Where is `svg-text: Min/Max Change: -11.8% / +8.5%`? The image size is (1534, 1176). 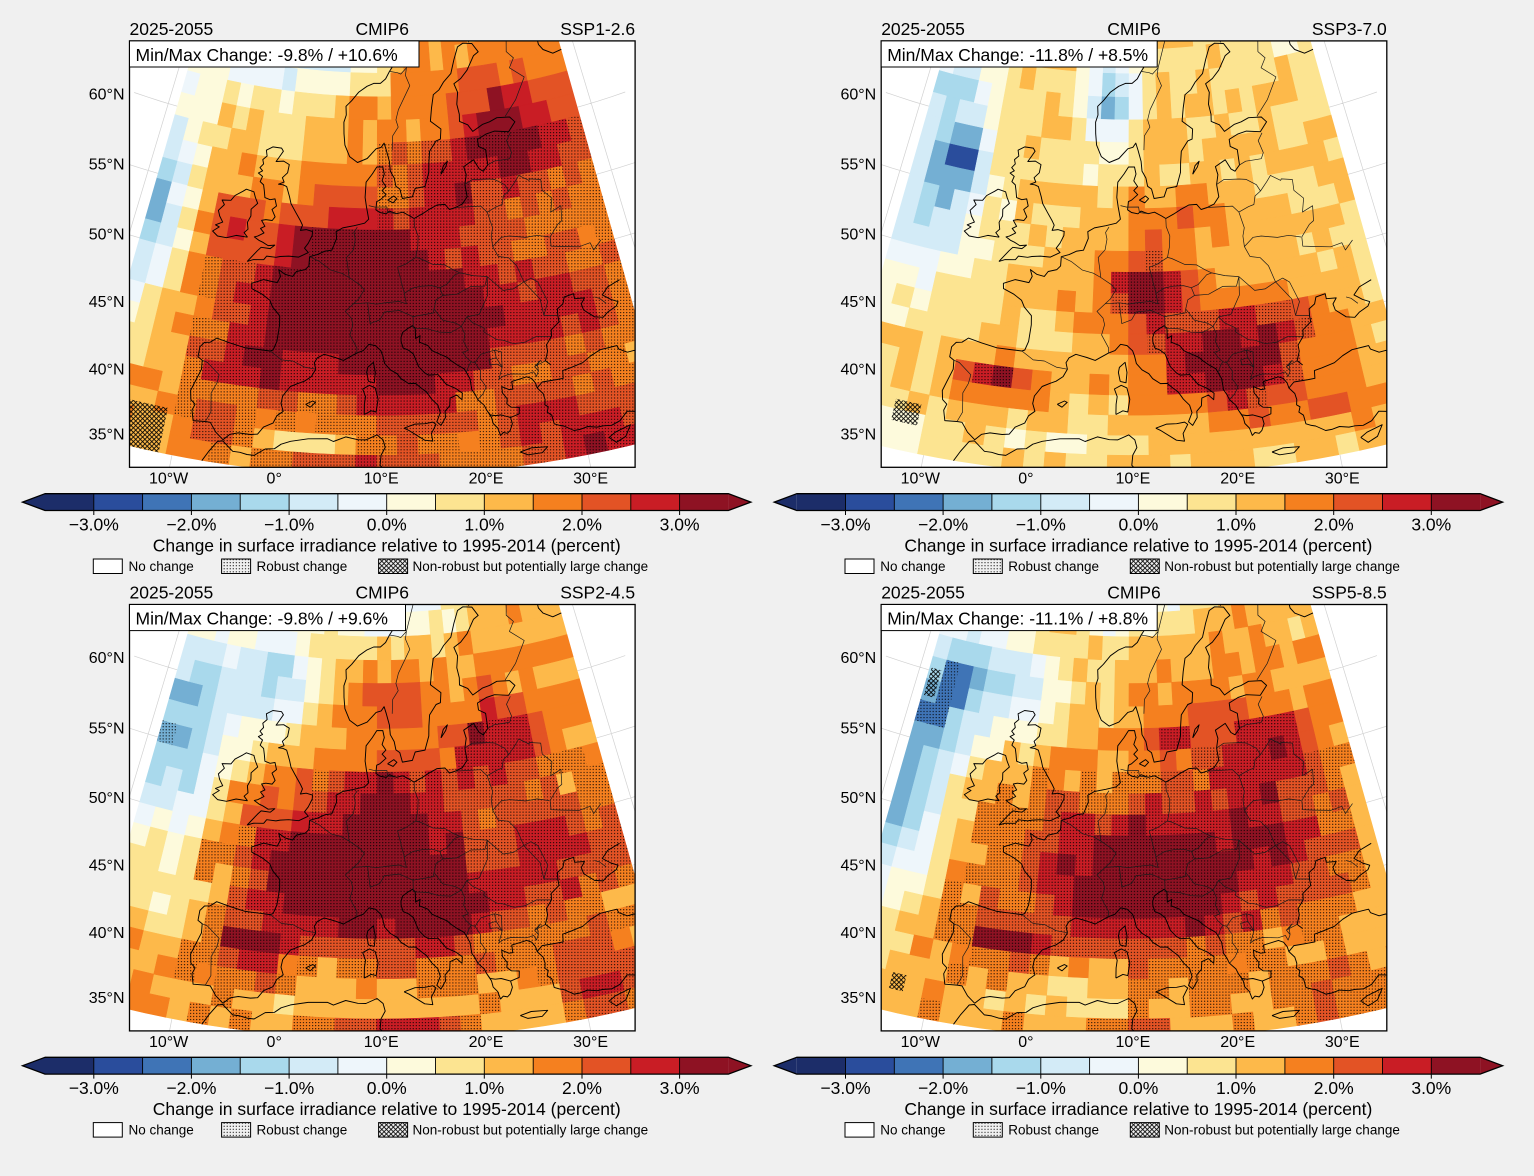 svg-text: Min/Max Change: -11.8% / +8.5% is located at coordinates (1017, 55).